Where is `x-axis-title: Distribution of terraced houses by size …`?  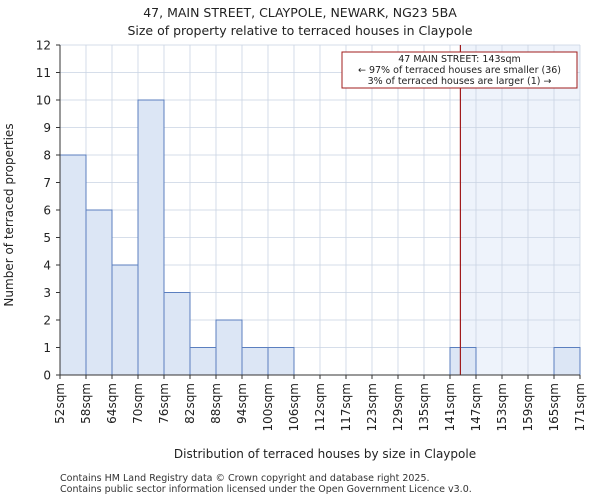
x-axis-title: Distribution of terraced houses by size … is located at coordinates (325, 454).